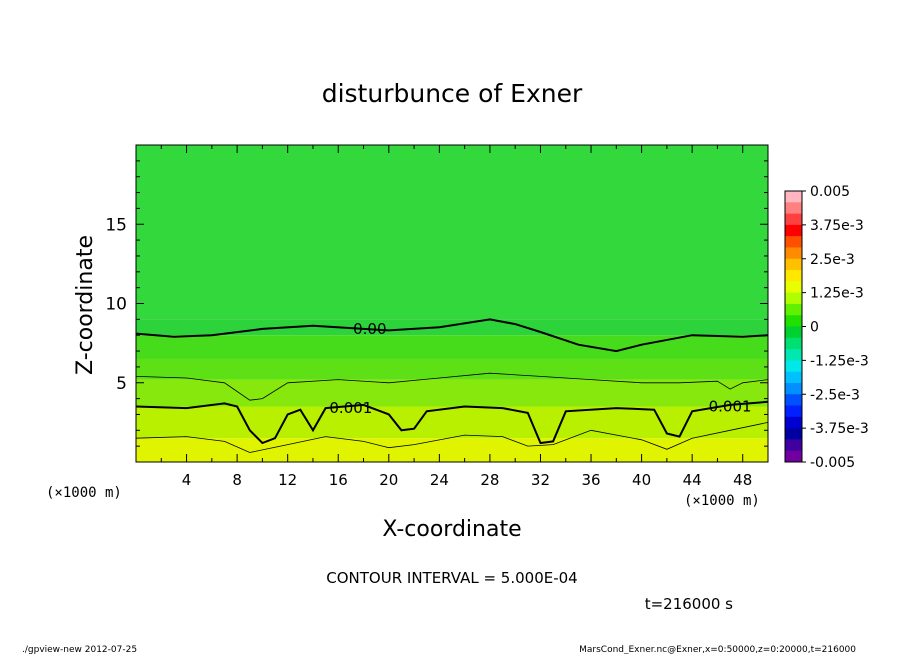  I want to click on colorbar-label: 3.75e-3, so click(837, 226).